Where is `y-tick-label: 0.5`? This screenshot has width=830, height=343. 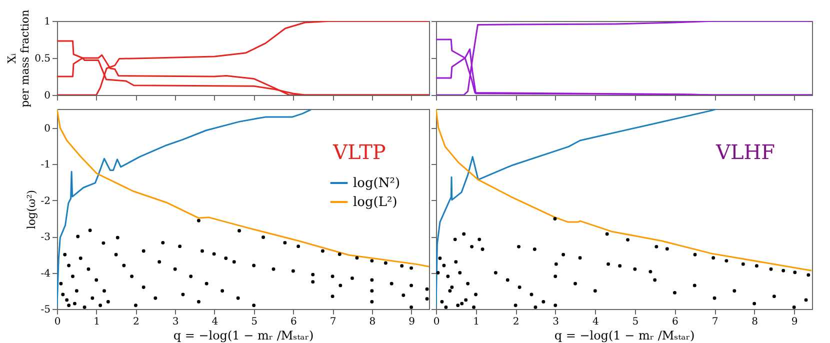 y-tick-label: 0.5 is located at coordinates (42, 59).